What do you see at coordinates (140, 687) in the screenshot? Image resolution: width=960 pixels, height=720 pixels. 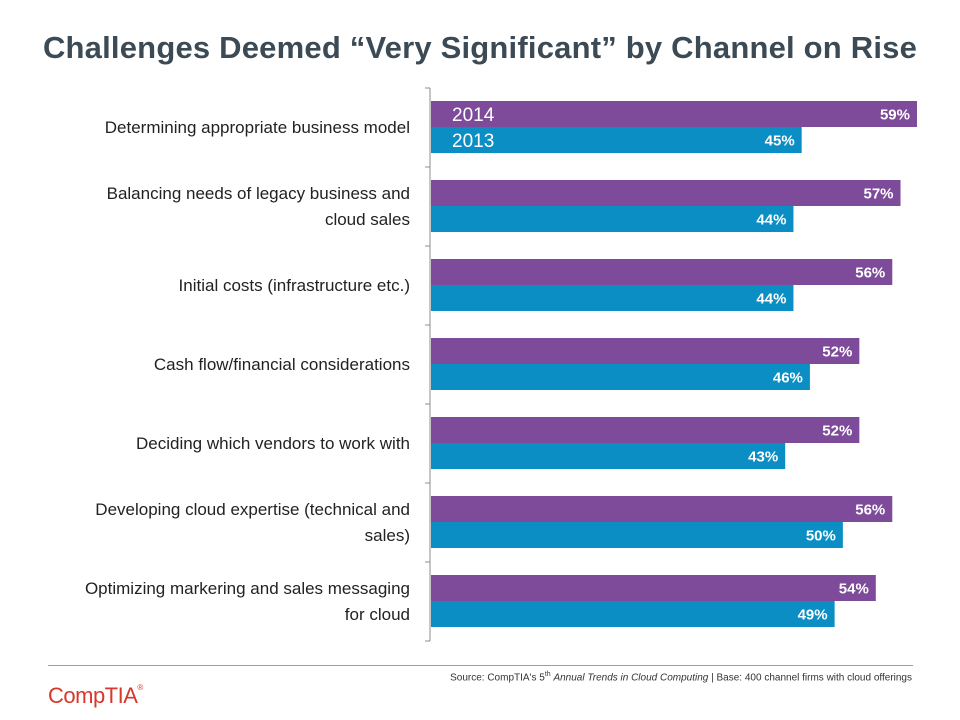 I see `logo-registered-mark: ®` at bounding box center [140, 687].